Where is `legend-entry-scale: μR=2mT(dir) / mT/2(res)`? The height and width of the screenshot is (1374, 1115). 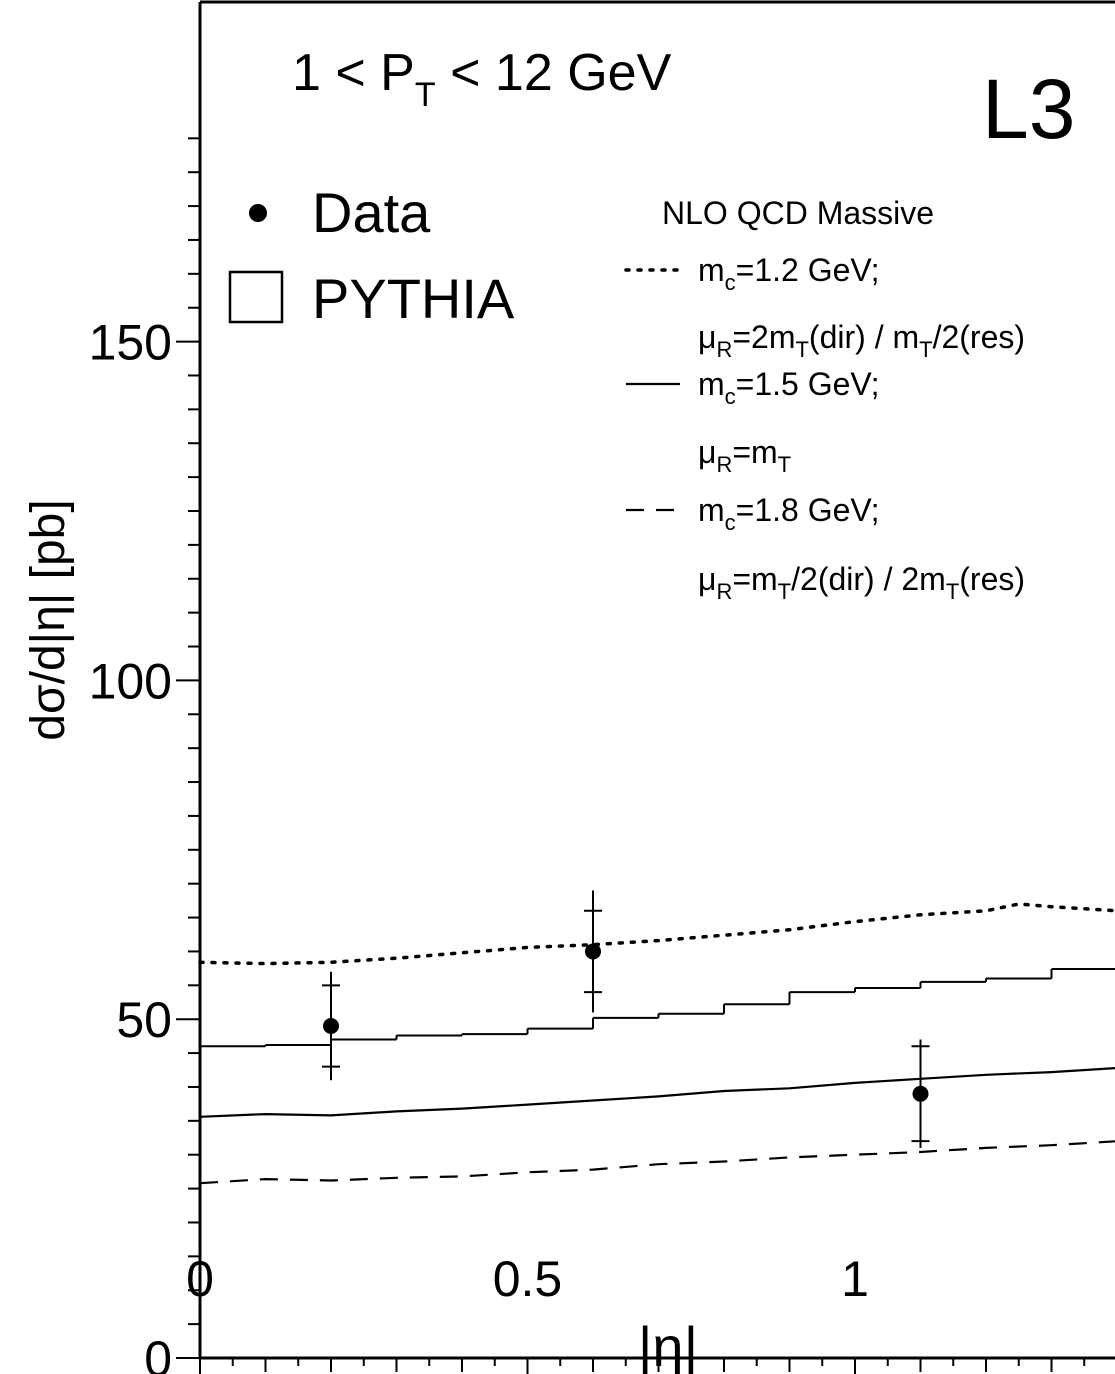 legend-entry-scale: μR=2mT(dir) / mT/2(res) is located at coordinates (861, 340).